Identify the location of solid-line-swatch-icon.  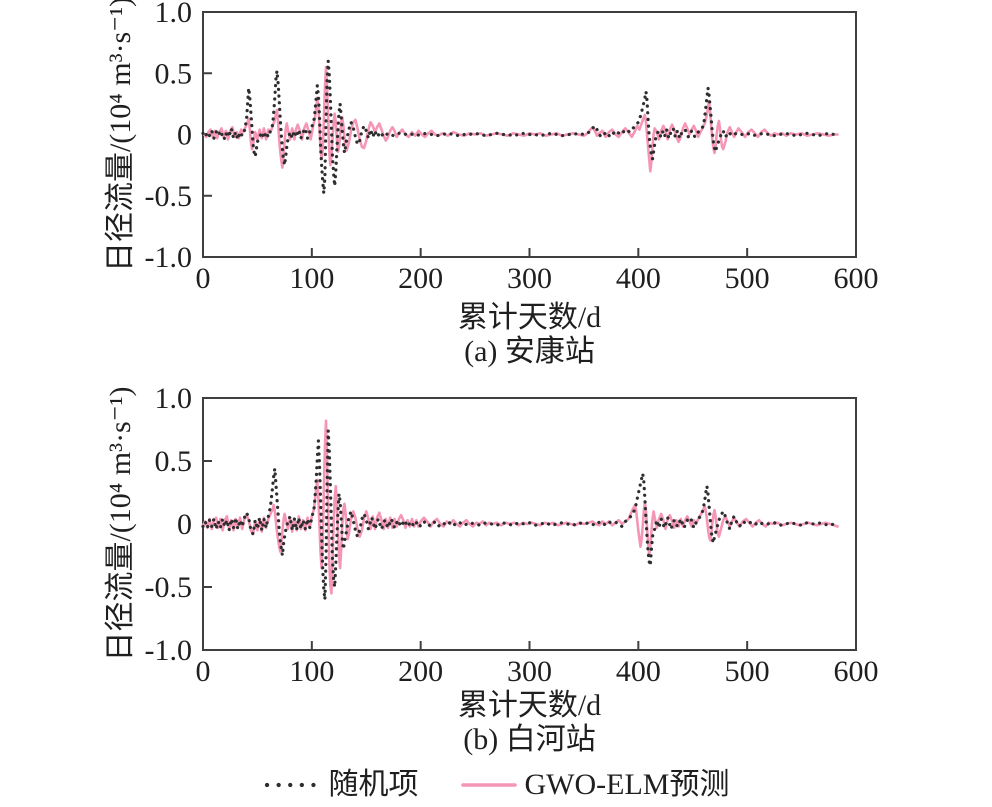
(488, 785).